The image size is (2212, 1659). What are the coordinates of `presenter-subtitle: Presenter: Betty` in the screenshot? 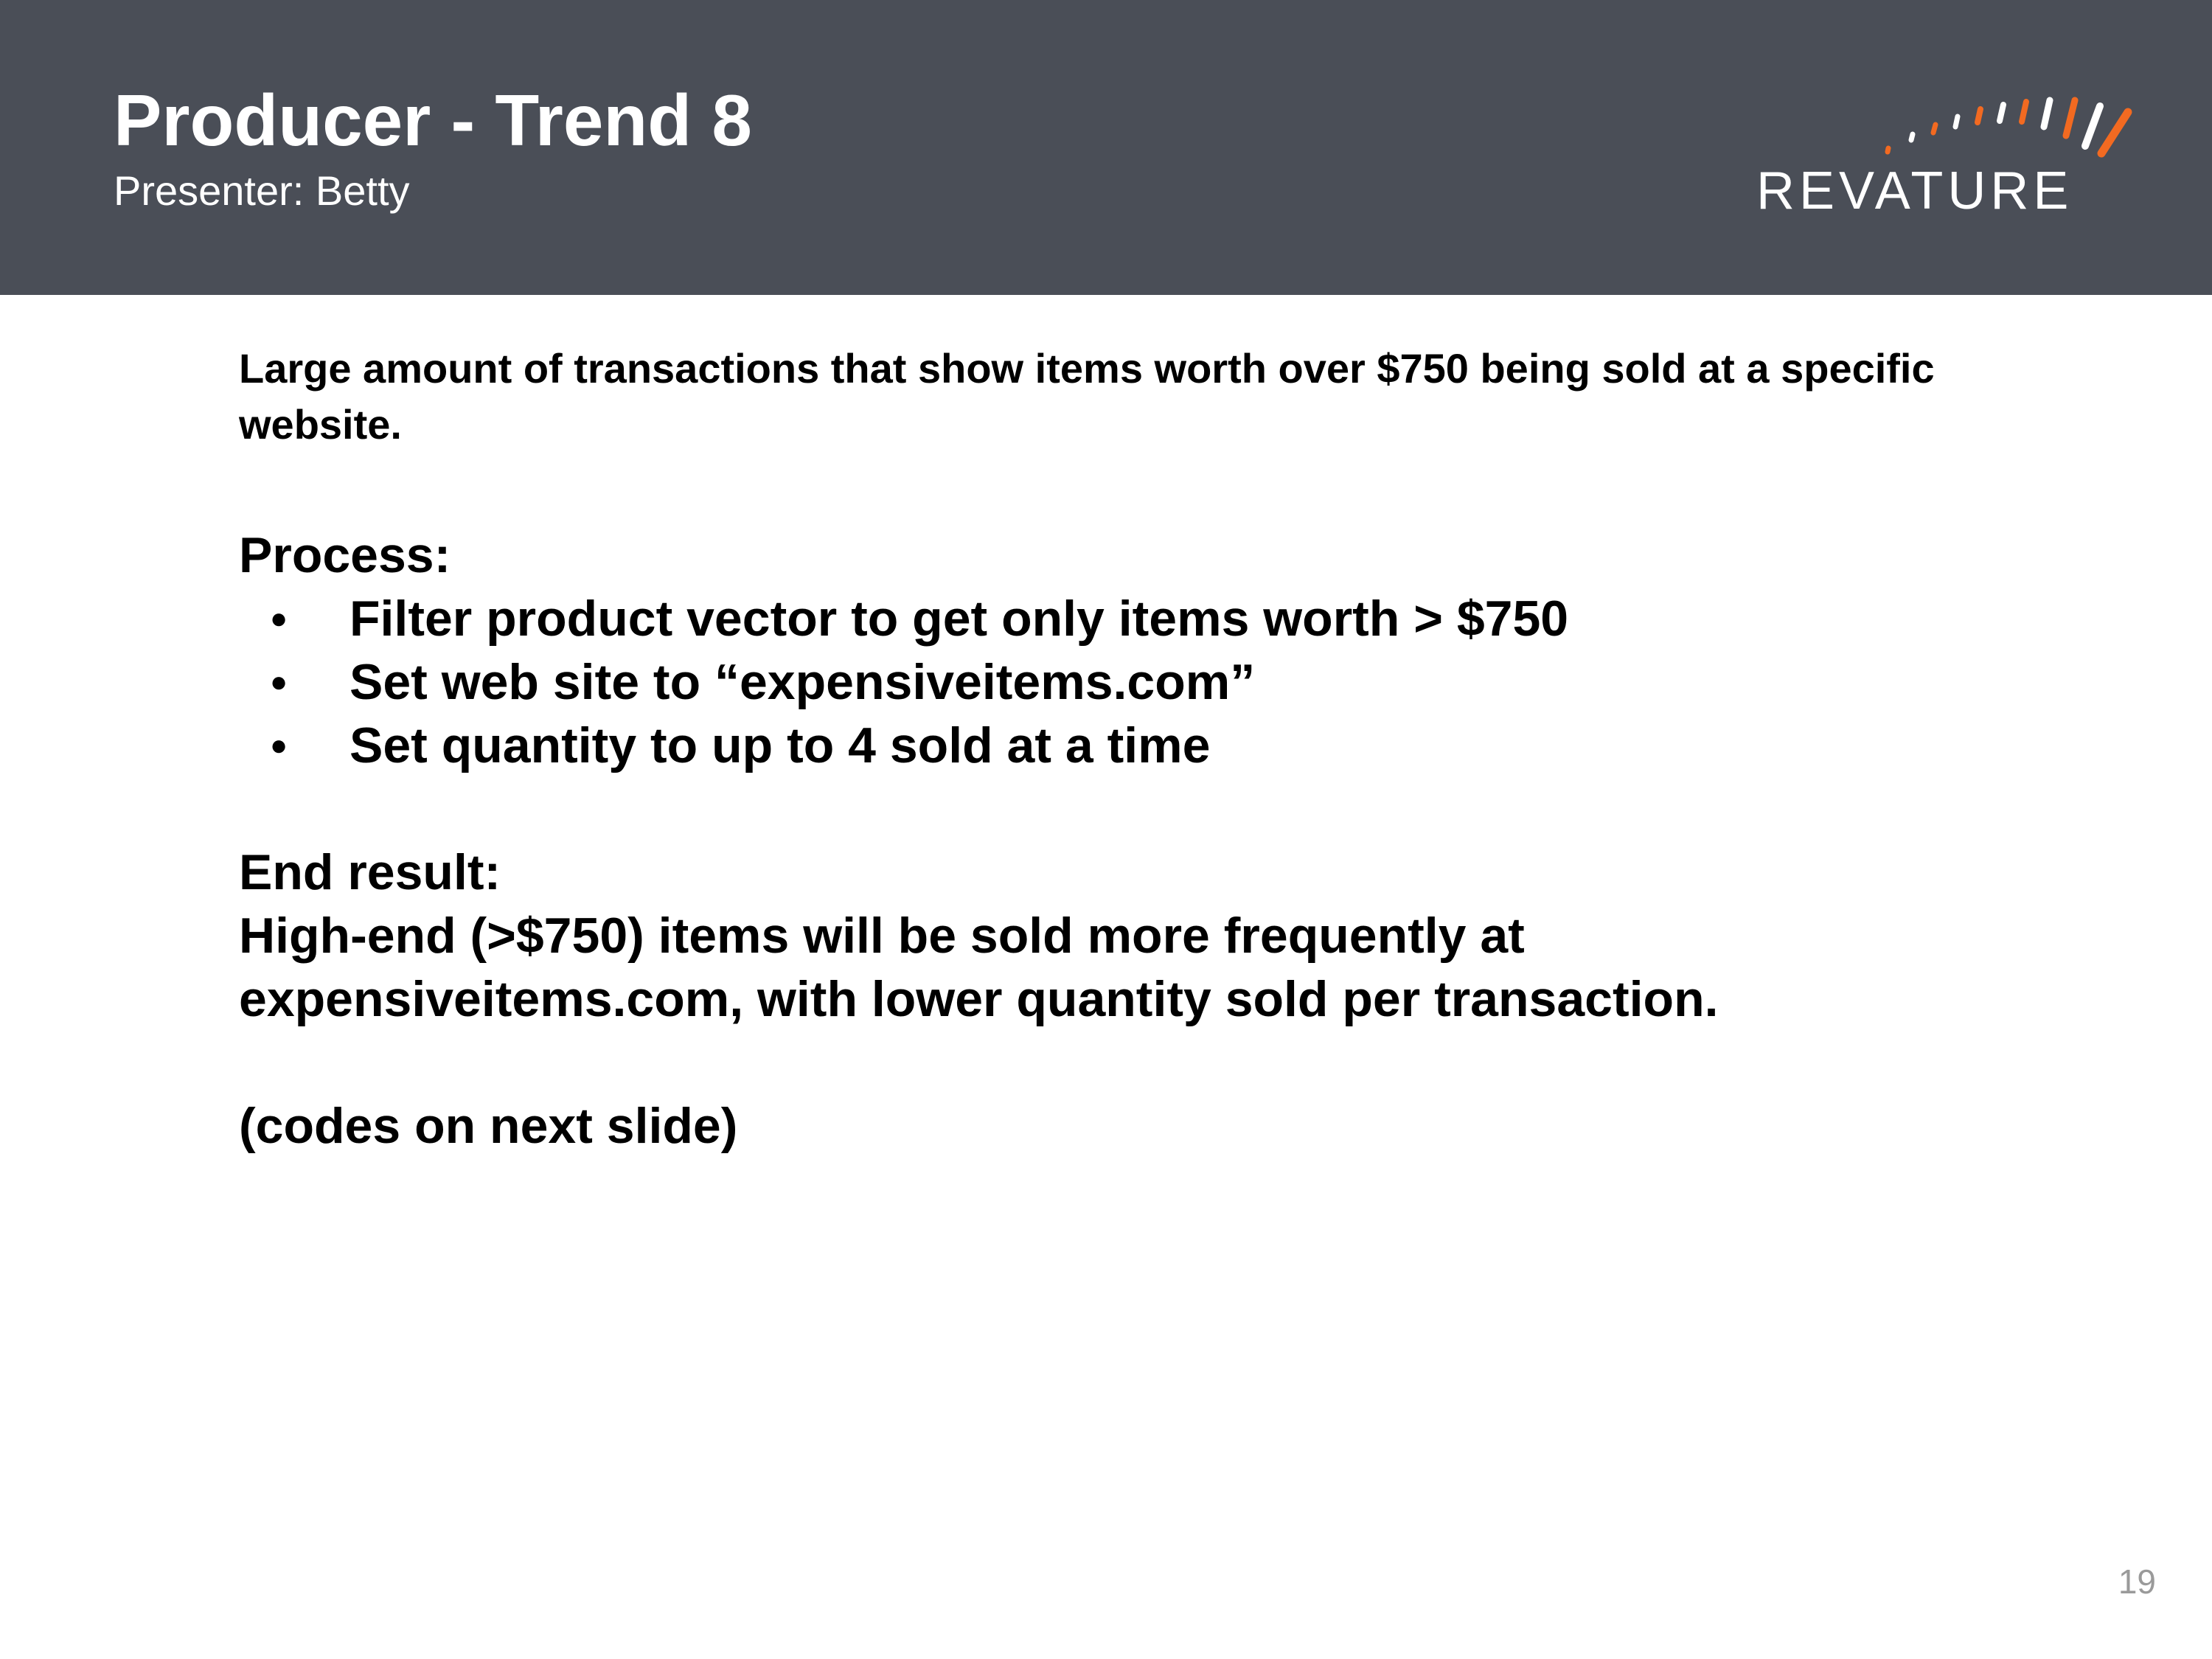 It's located at (262, 190).